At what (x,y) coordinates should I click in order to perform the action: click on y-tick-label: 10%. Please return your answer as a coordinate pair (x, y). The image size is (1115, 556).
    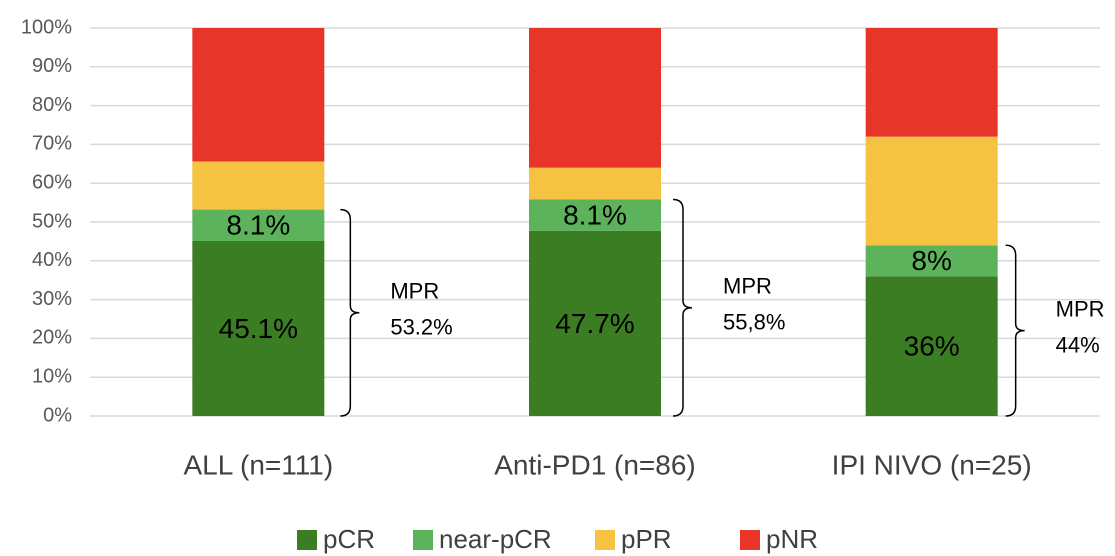
    Looking at the image, I should click on (52, 376).